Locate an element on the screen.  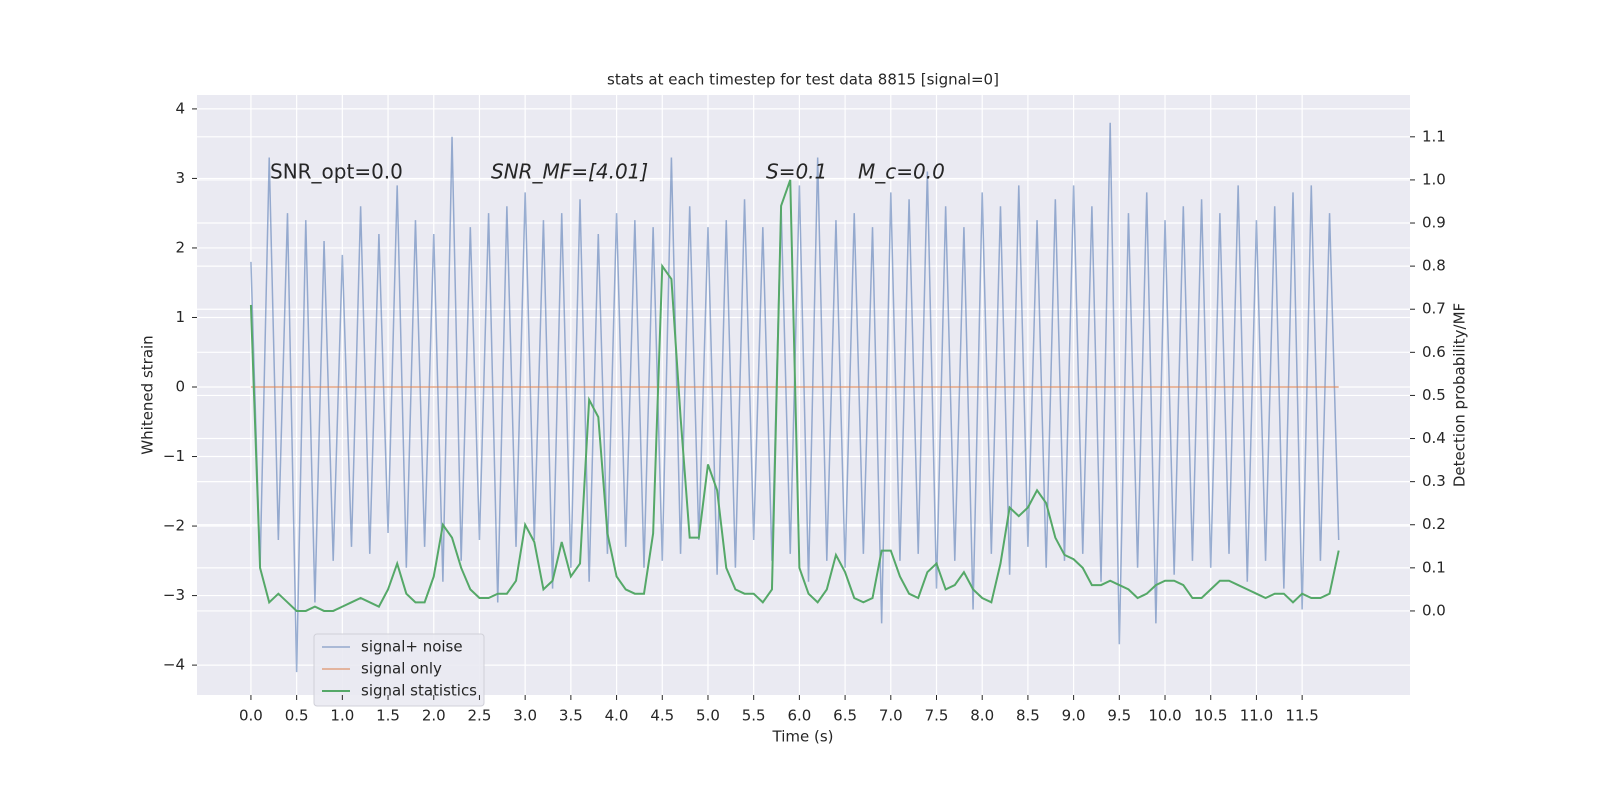
y-tick-label: 3 is located at coordinates (180, 178).